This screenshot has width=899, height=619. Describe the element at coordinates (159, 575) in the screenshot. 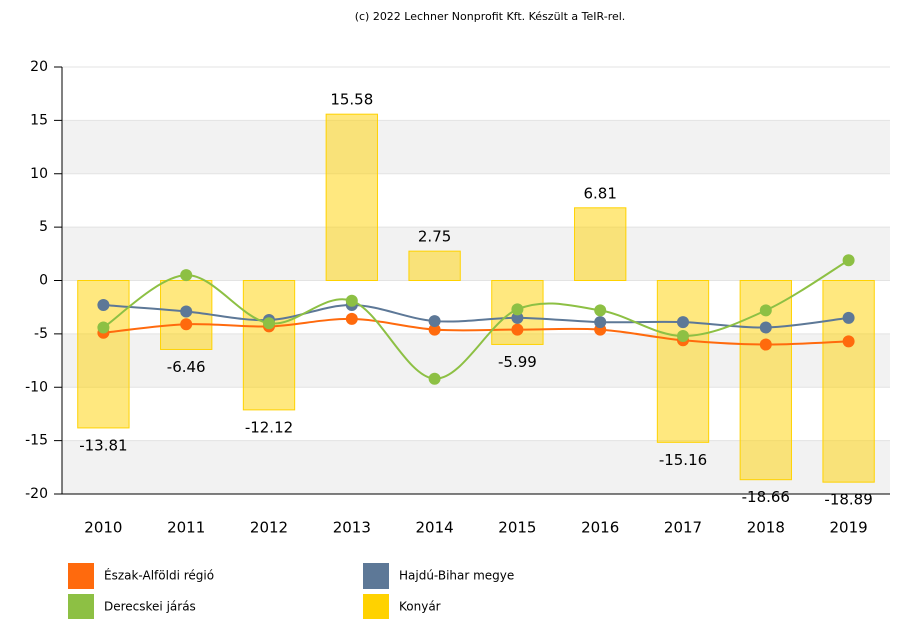

I see `legend-label: Észak-Alföldi régió` at that location.